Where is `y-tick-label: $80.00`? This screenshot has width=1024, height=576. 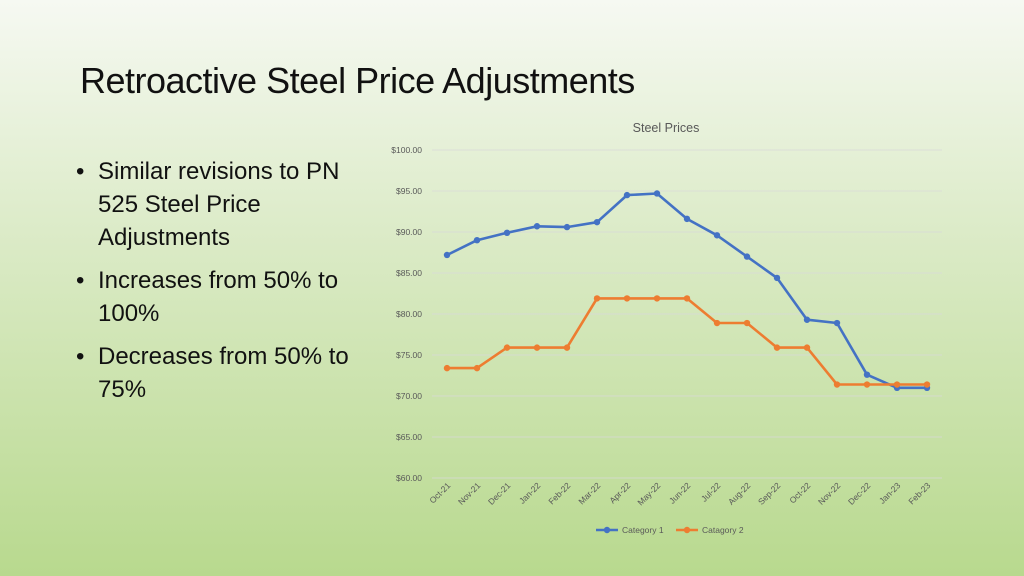 y-tick-label: $80.00 is located at coordinates (409, 314).